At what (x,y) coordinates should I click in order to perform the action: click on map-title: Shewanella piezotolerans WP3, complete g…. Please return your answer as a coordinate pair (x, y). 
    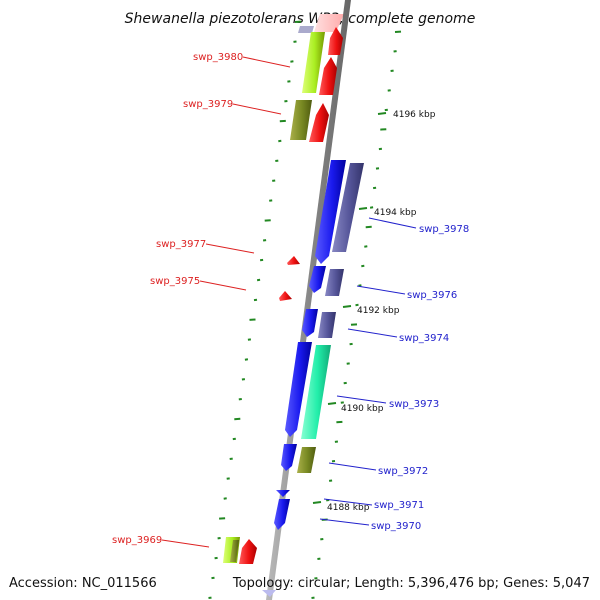
    Looking at the image, I should click on (300, 19).